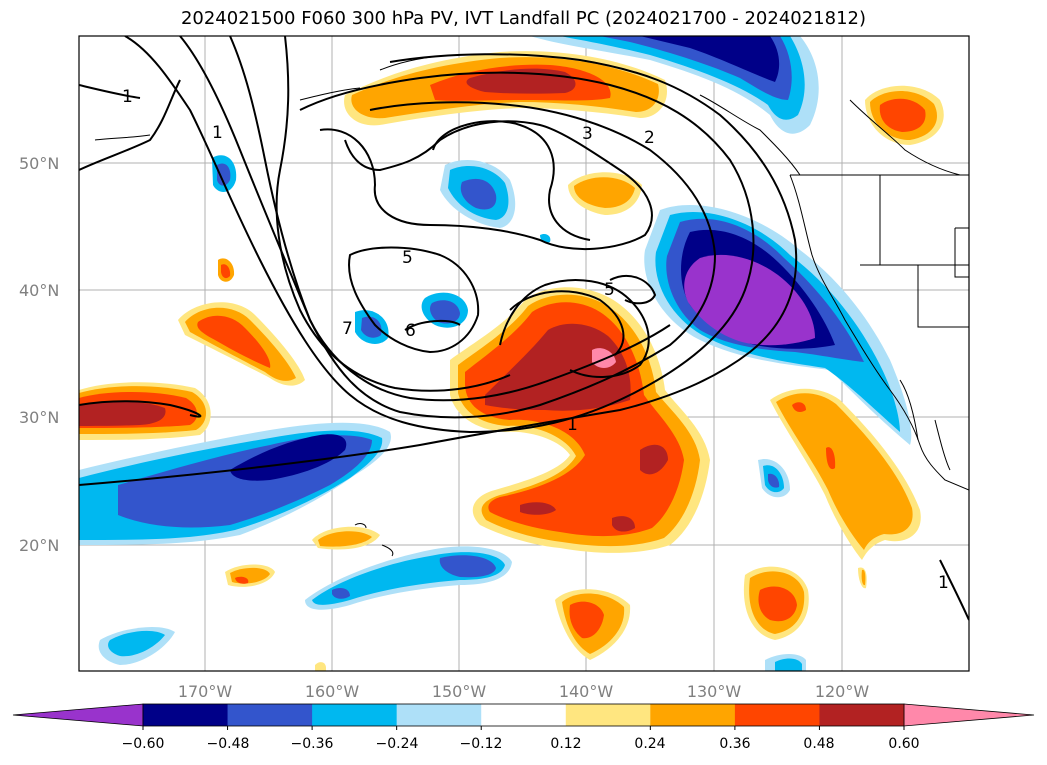  I want to click on contour-label-1-south: 1, so click(572, 425).